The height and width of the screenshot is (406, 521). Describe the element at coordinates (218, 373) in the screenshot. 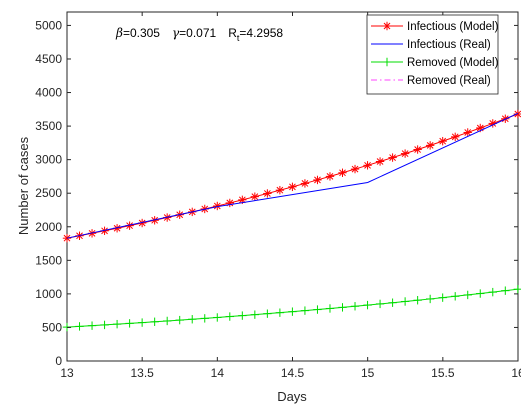

I see `x-tick-label: 14` at that location.